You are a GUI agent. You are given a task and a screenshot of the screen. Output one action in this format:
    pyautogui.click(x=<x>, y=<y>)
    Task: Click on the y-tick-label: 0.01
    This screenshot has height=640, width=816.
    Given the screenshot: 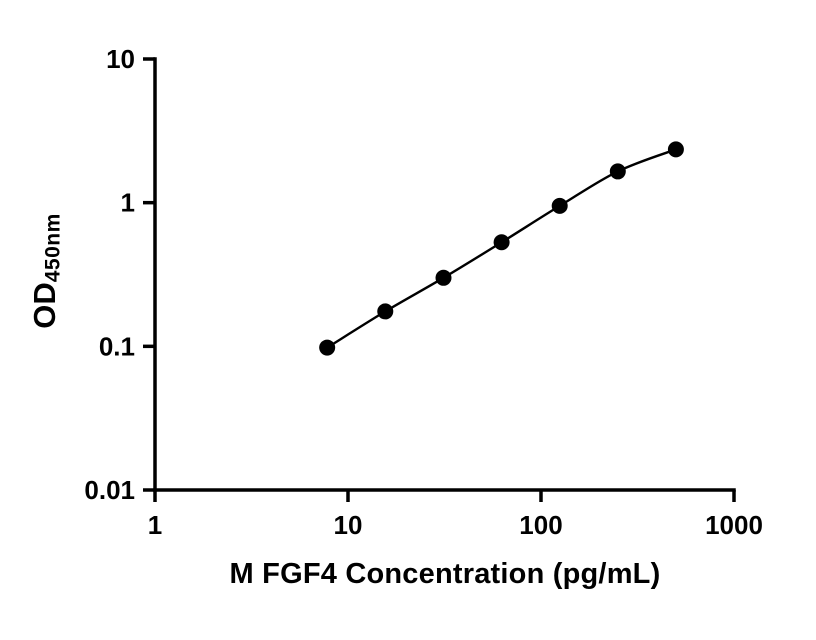 What is the action you would take?
    pyautogui.click(x=109, y=490)
    